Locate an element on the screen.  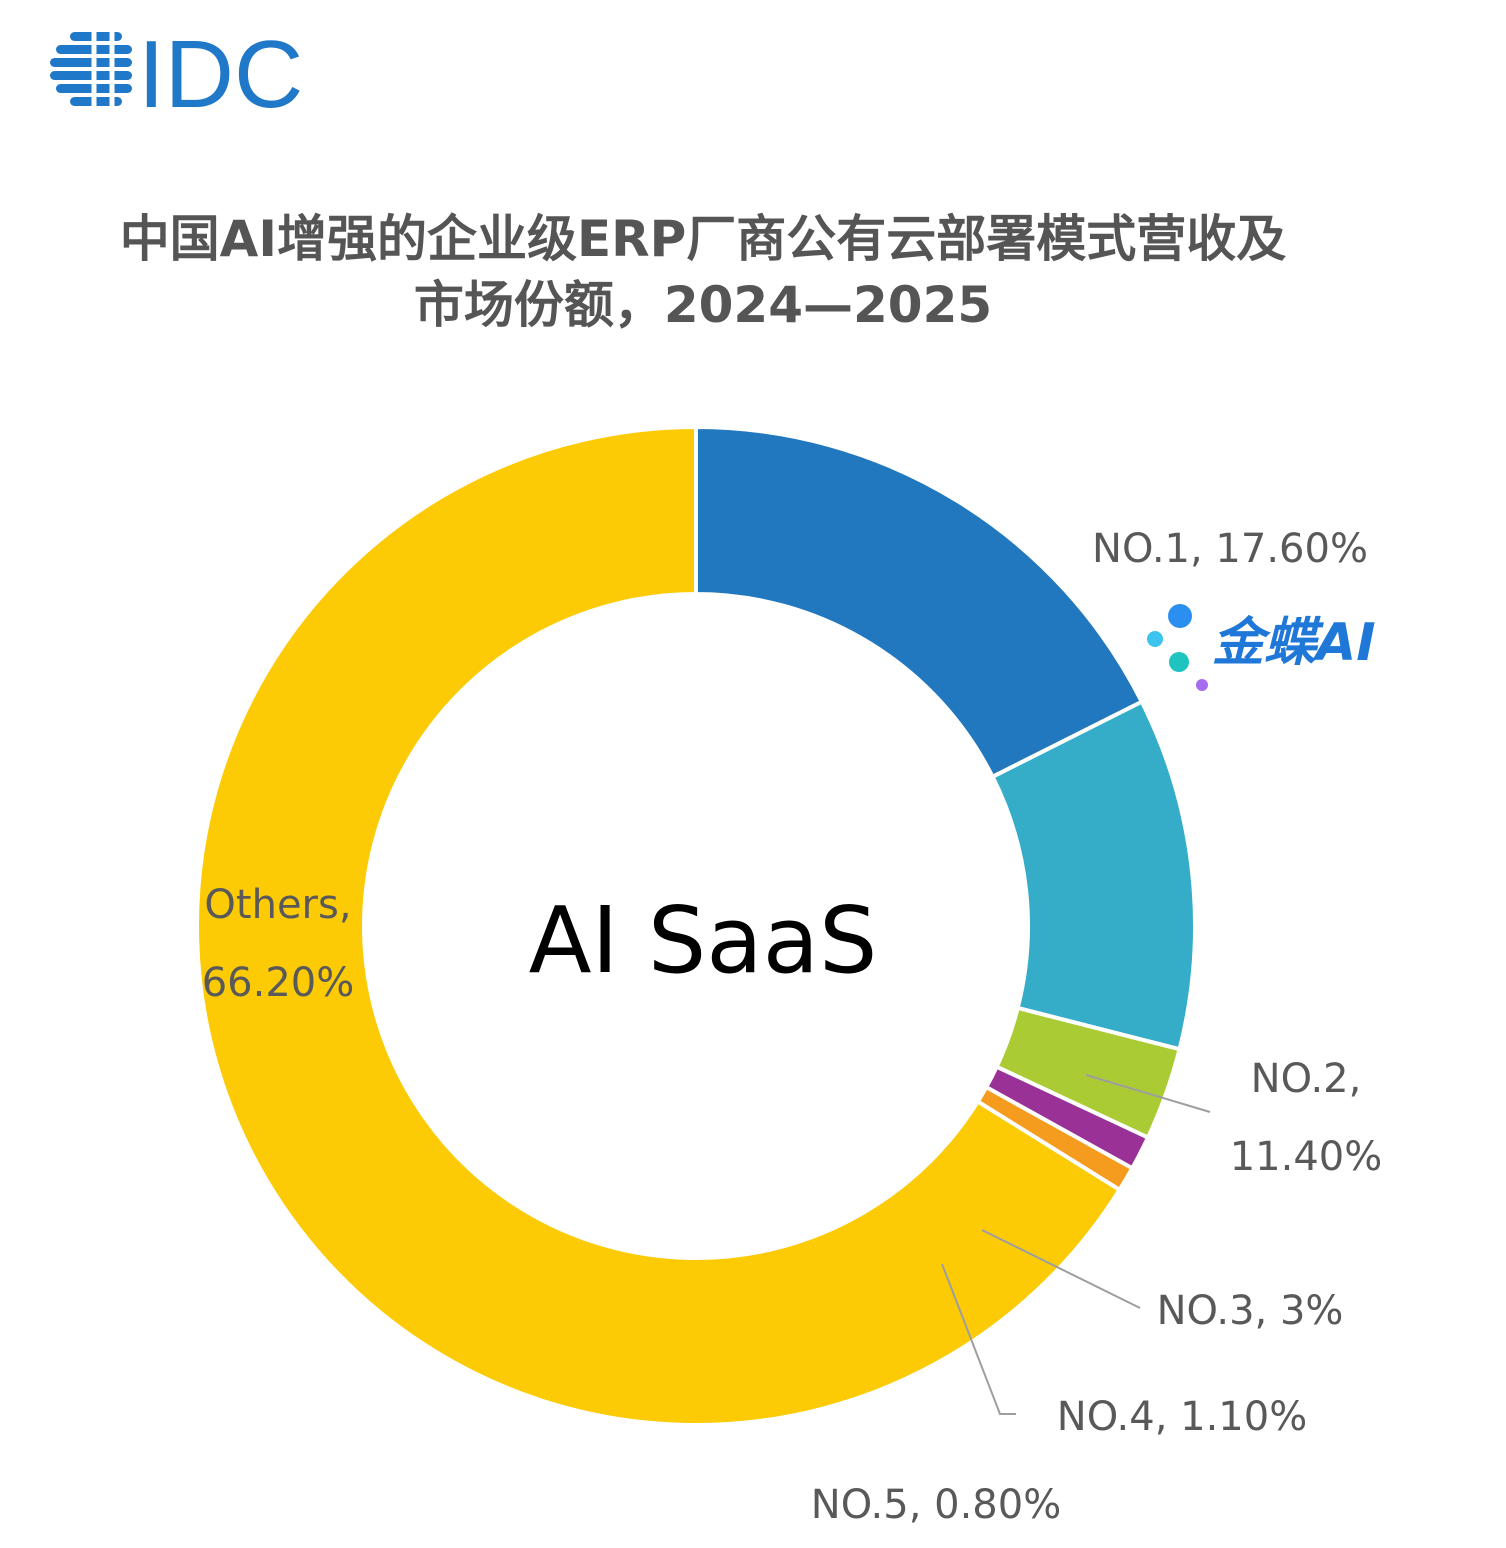
chart-title: 中国AI增强的企业级ERP厂商公有云部署模式营收及 市场份额，2024—2025 is located at coordinates (703, 272).